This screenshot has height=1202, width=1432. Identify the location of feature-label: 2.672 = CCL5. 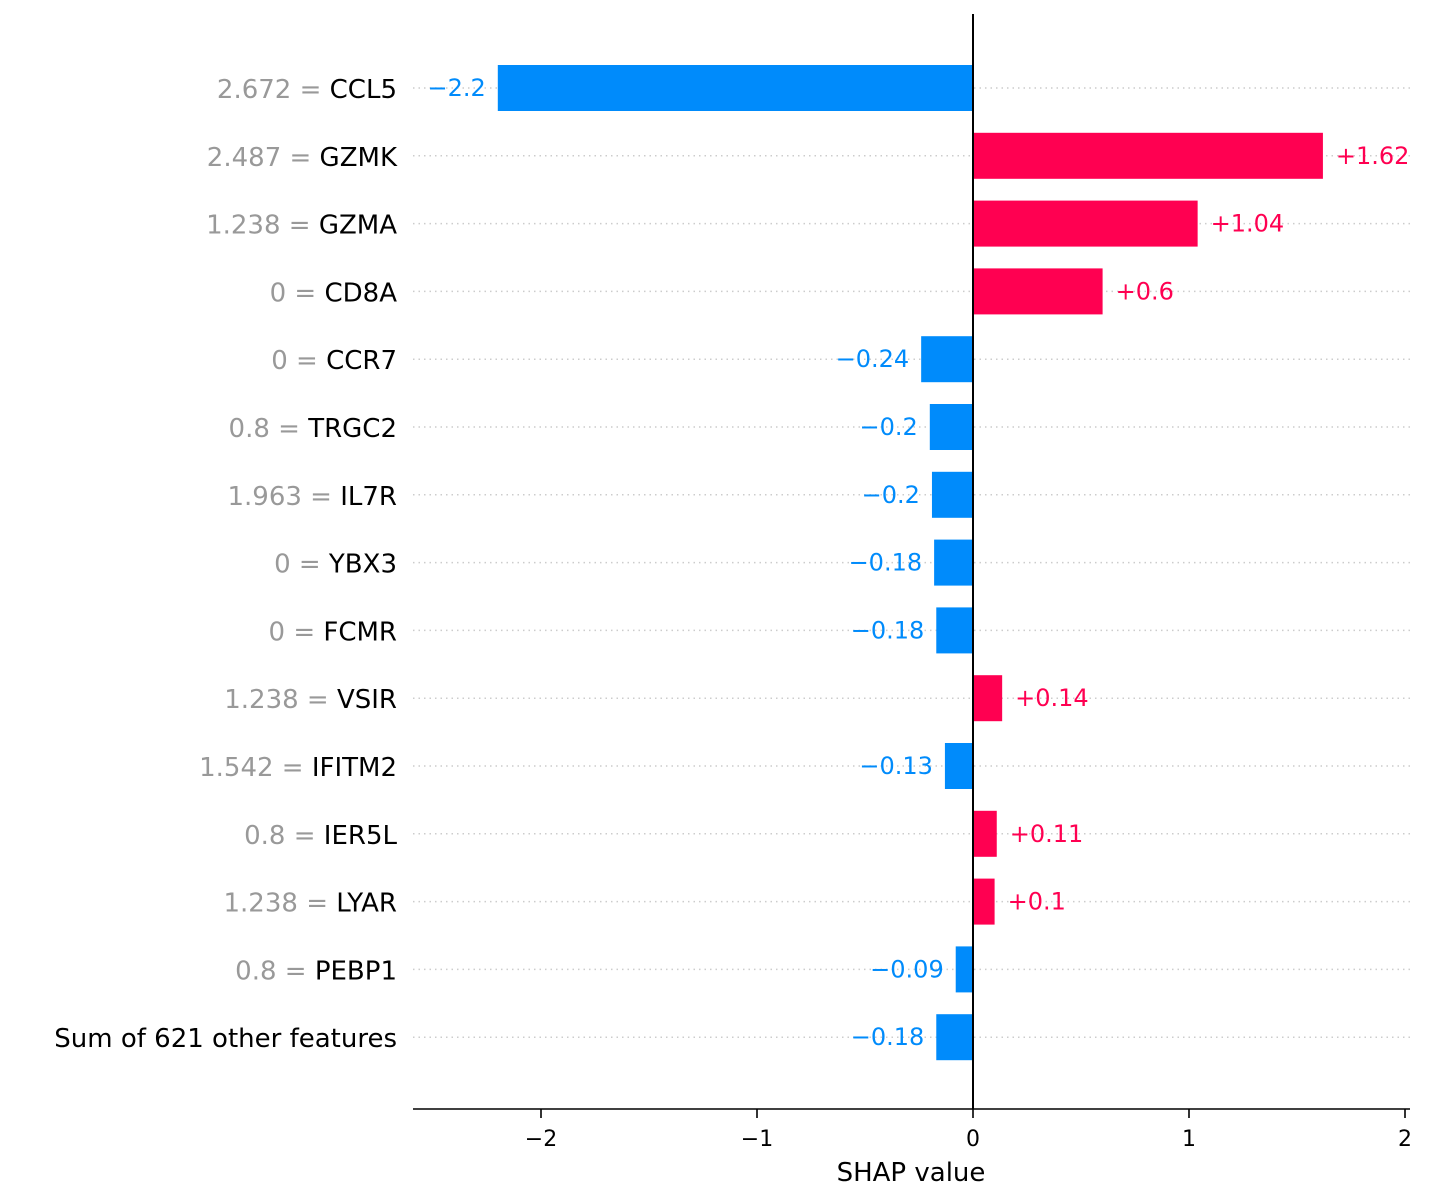
(307, 90).